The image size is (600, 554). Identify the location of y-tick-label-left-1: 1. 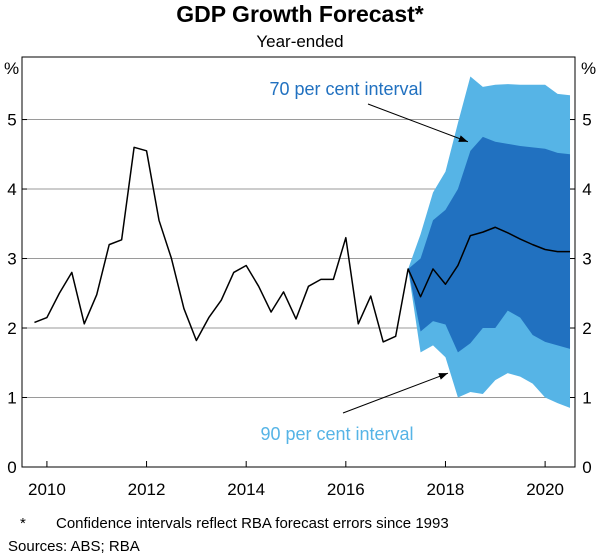
(11, 398).